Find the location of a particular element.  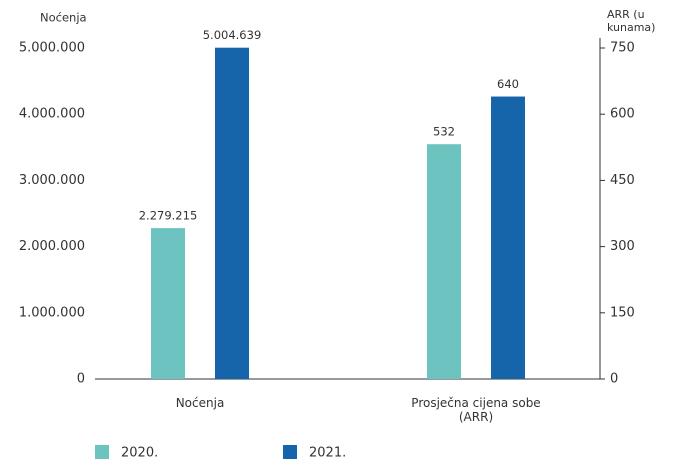

y2-tick-label: 0 is located at coordinates (614, 379).